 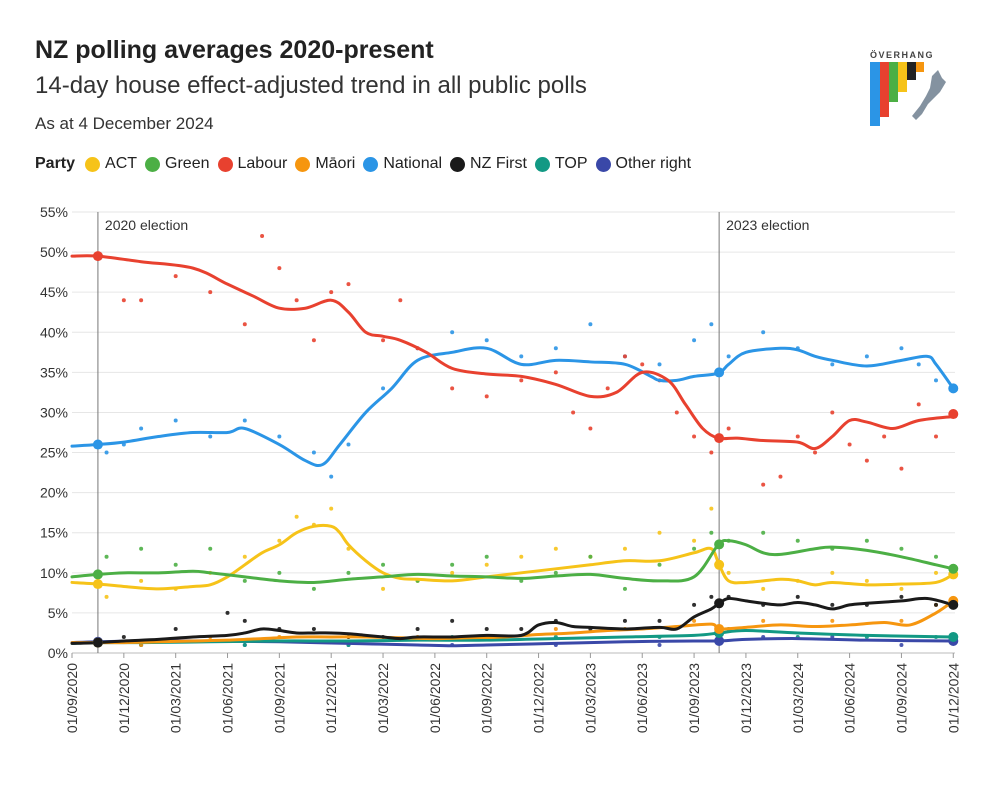 I want to click on legend-item-maori: Māori, so click(x=325, y=164).